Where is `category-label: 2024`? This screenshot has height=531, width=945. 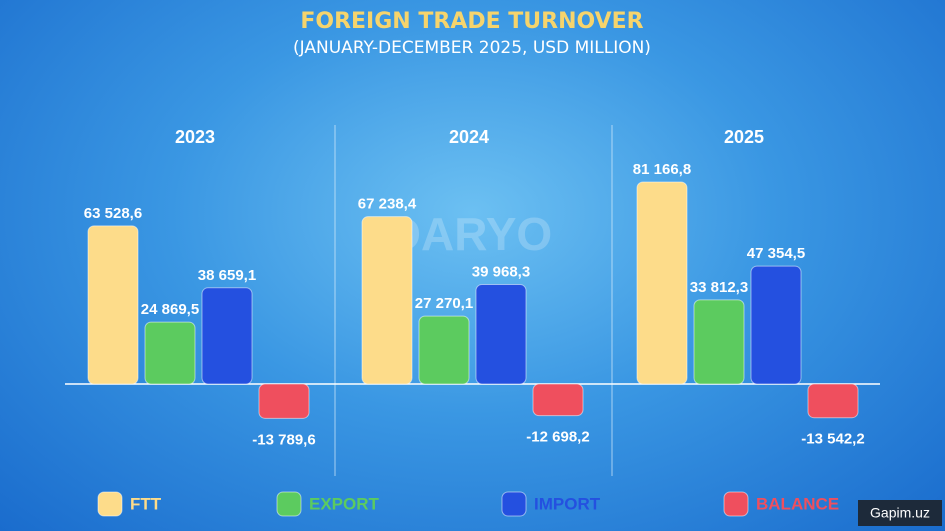
category-label: 2024 is located at coordinates (469, 137).